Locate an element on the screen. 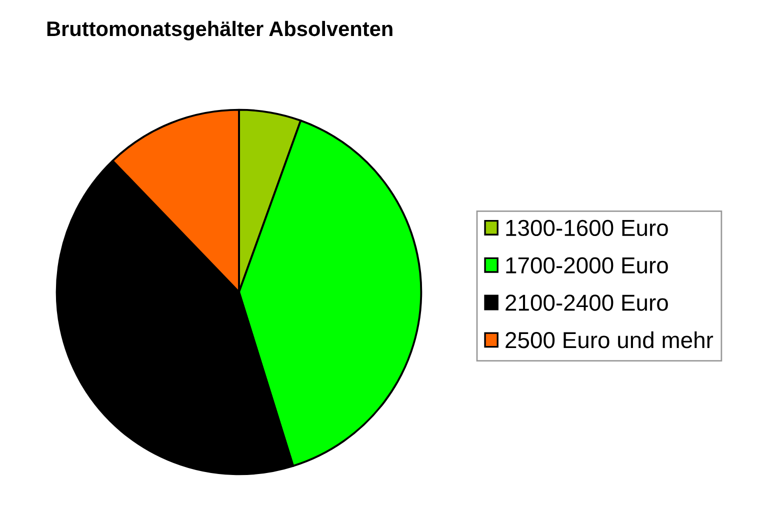 Image resolution: width=762 pixels, height=508 pixels. legend-label: 2500 Euro und mehr is located at coordinates (610, 339).